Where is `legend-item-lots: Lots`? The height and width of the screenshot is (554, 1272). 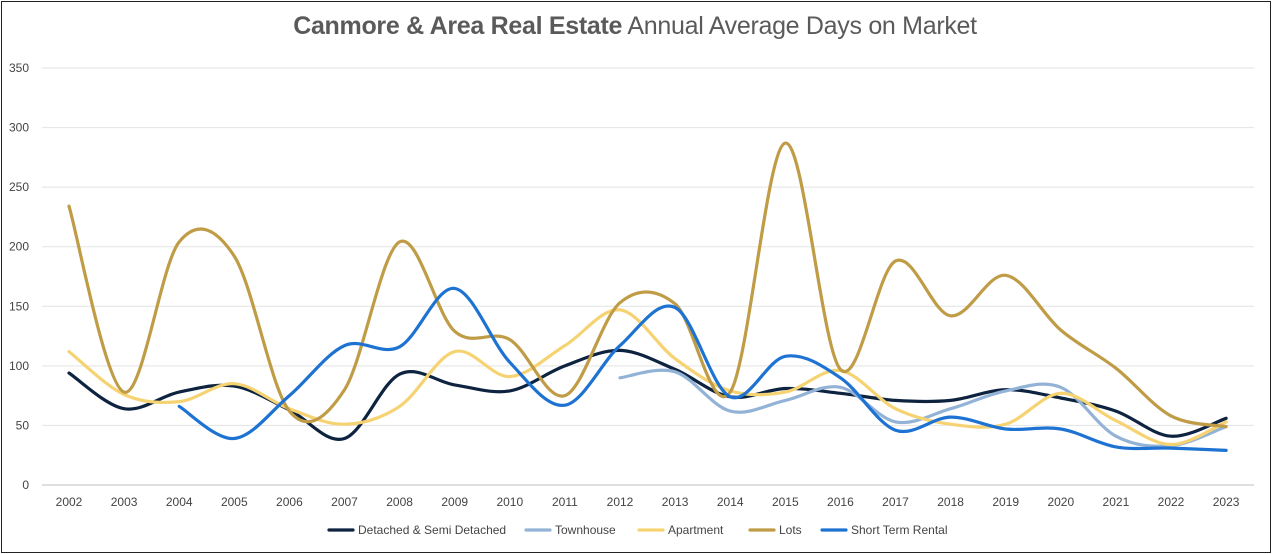 legend-item-lots: Lots is located at coordinates (775, 530).